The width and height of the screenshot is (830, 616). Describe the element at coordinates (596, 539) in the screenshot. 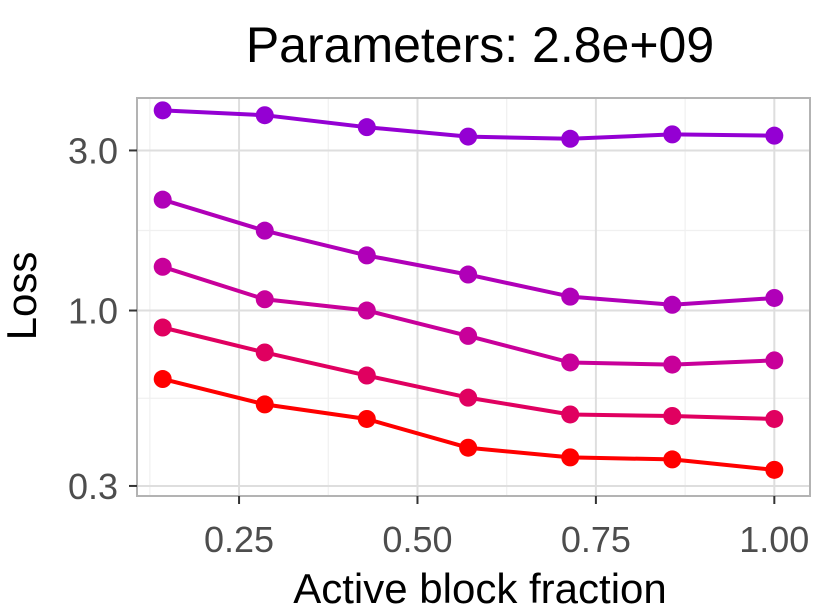

I see `x-tick-label: 0.75` at that location.